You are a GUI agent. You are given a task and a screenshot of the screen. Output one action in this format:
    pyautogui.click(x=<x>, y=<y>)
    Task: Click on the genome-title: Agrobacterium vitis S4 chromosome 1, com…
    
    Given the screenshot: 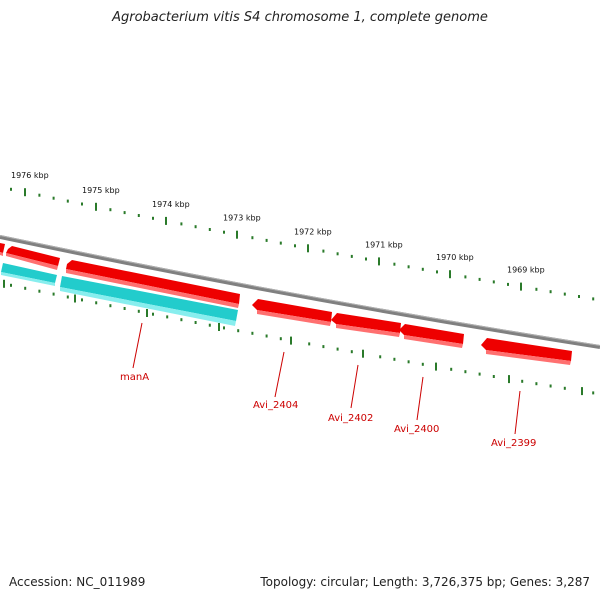 What is the action you would take?
    pyautogui.click(x=300, y=17)
    